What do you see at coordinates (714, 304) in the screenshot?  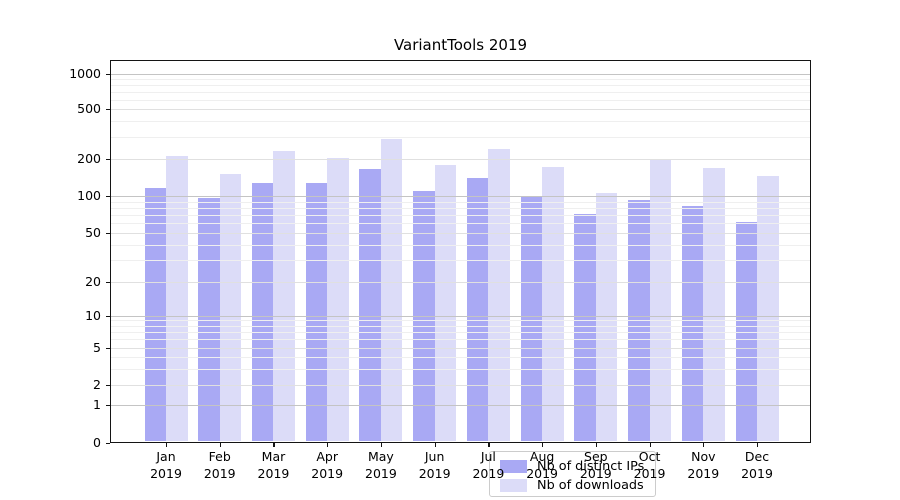 I see `bar-downloads-nov` at bounding box center [714, 304].